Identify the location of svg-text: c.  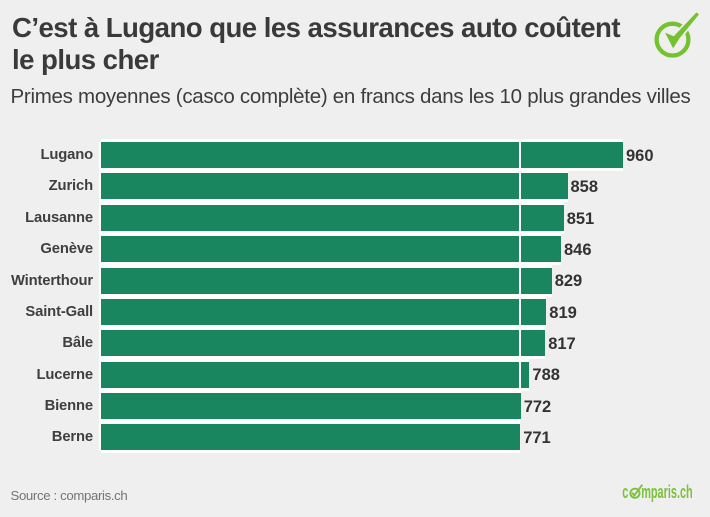
(625, 492).